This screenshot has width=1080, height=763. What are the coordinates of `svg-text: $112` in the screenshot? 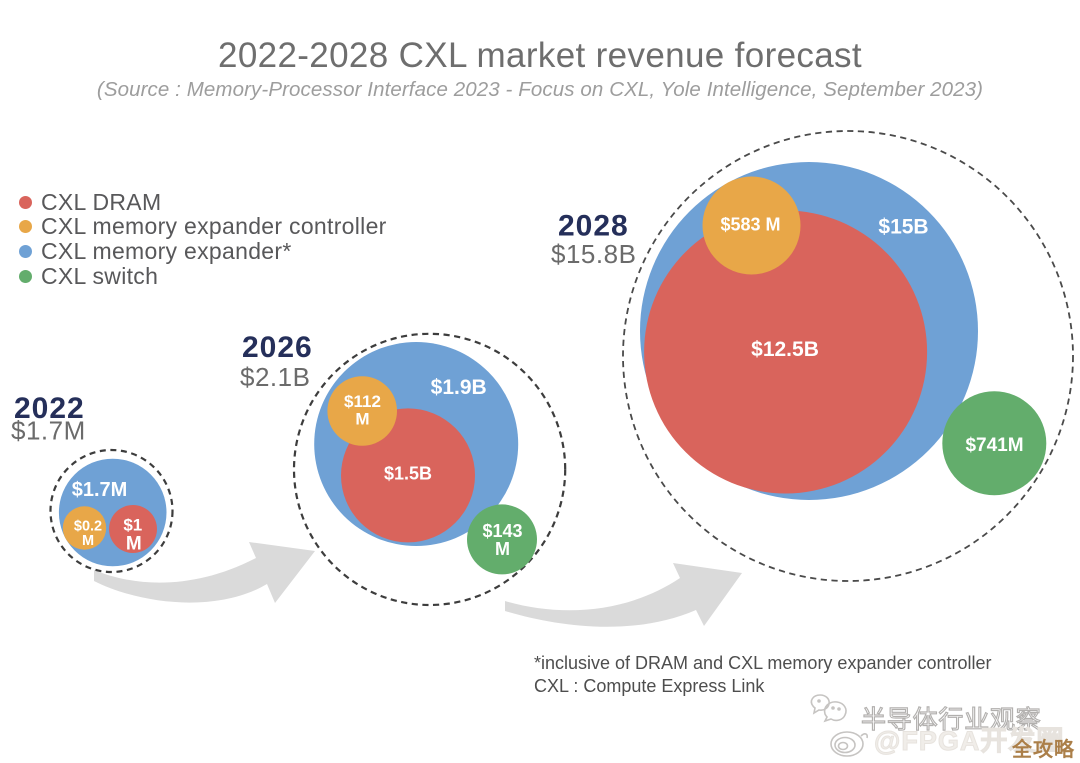 It's located at (362, 401).